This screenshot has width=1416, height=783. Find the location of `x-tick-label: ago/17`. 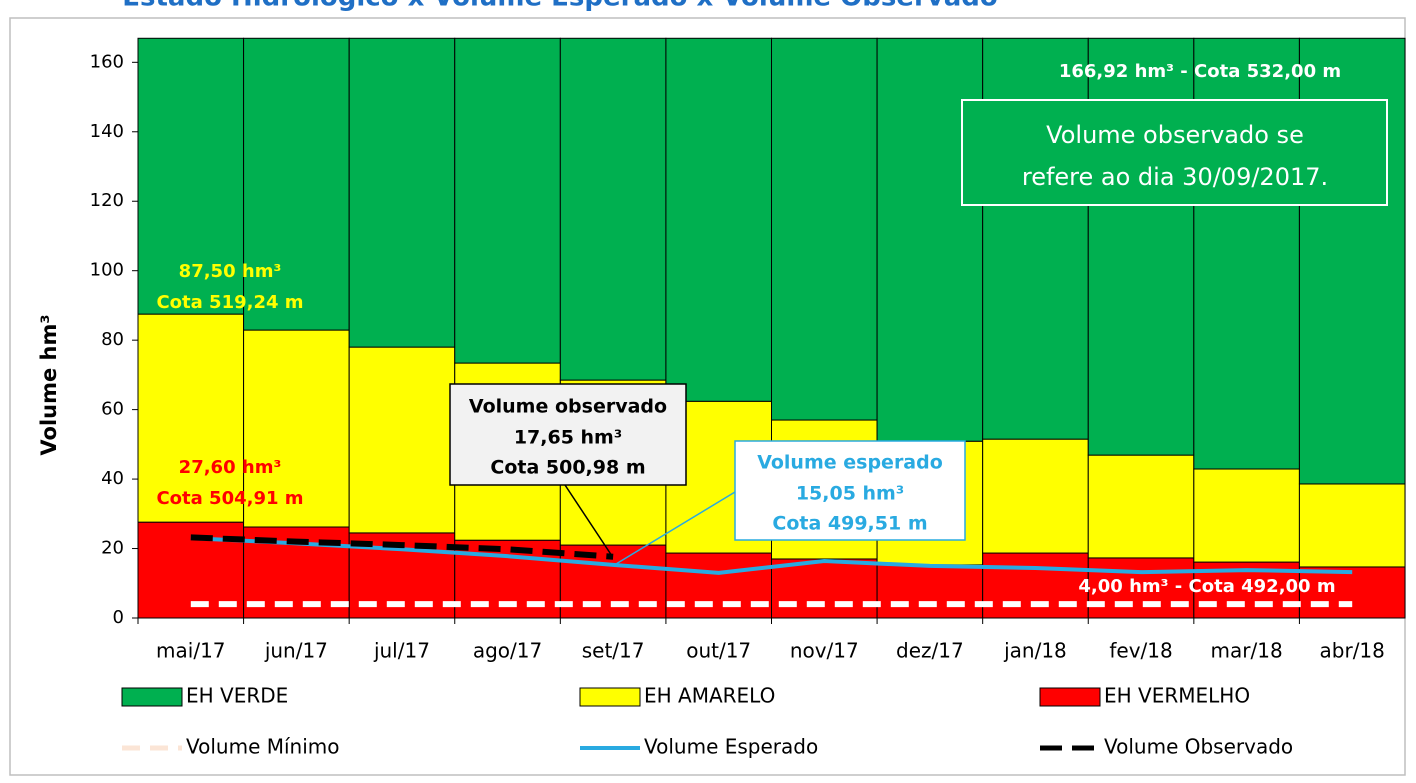

x-tick-label: ago/17 is located at coordinates (507, 651).